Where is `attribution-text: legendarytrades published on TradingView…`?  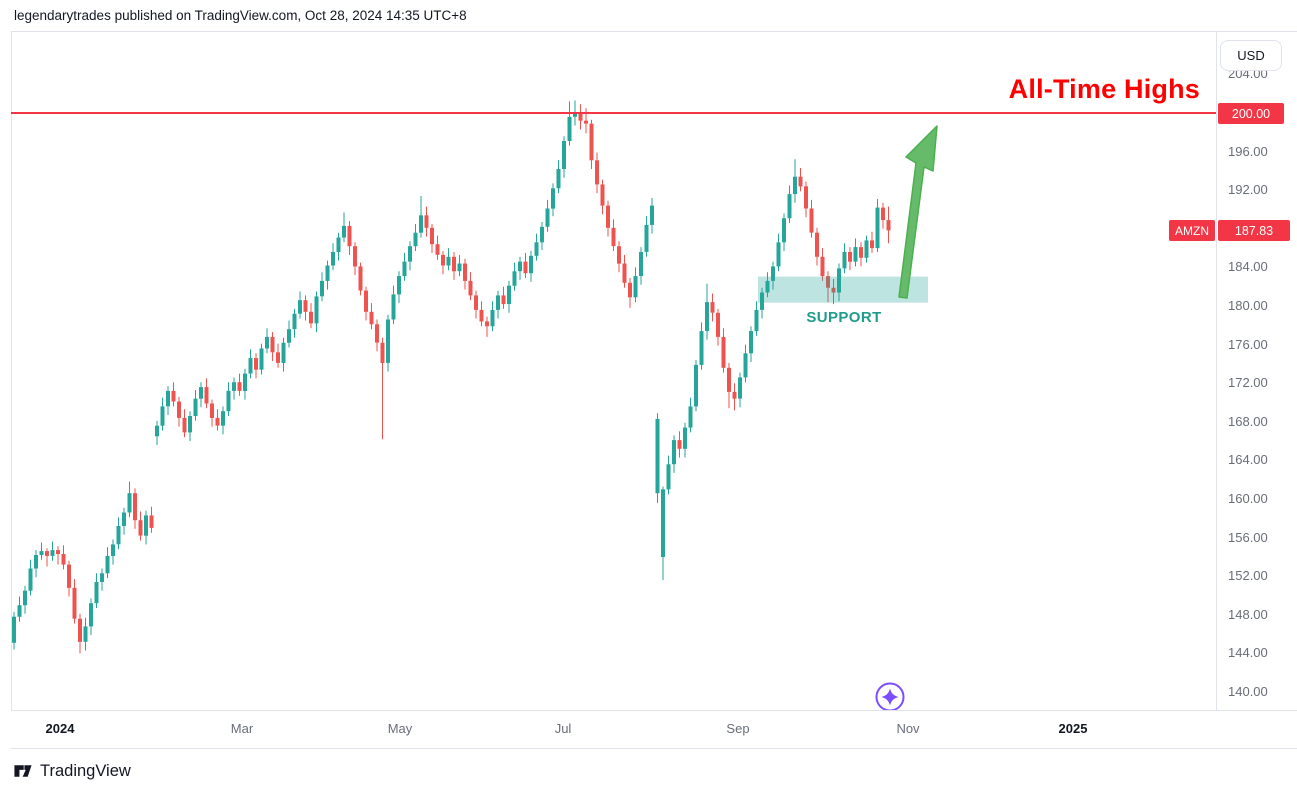 attribution-text: legendarytrades published on TradingView… is located at coordinates (240, 15).